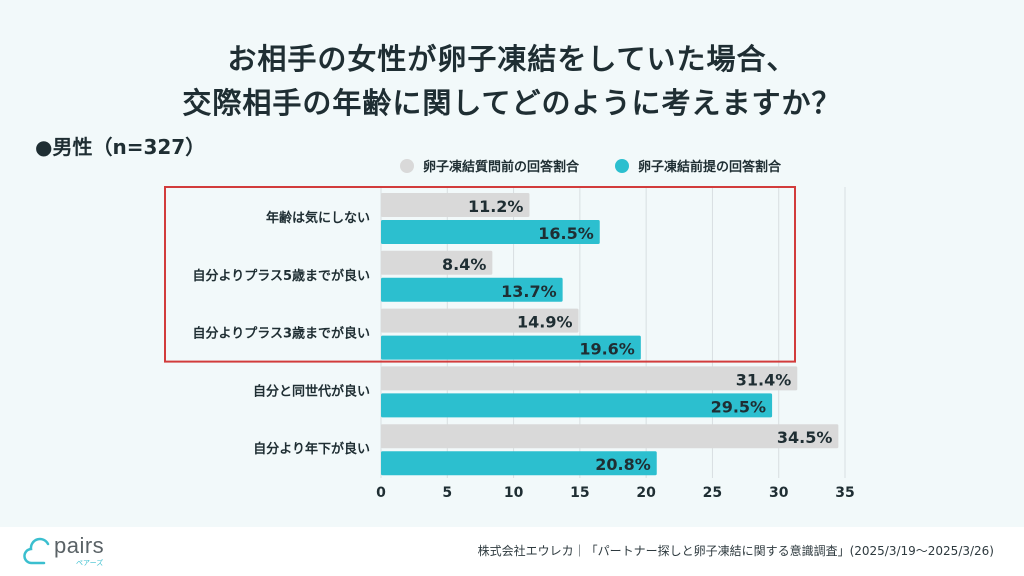 The image size is (1024, 576). What do you see at coordinates (36, 551) in the screenshot?
I see `cloud-logo-icon` at bounding box center [36, 551].